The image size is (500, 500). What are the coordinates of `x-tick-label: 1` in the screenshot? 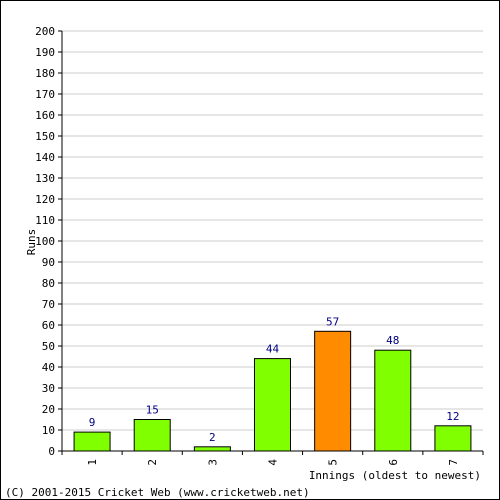 It's located at (92, 462).